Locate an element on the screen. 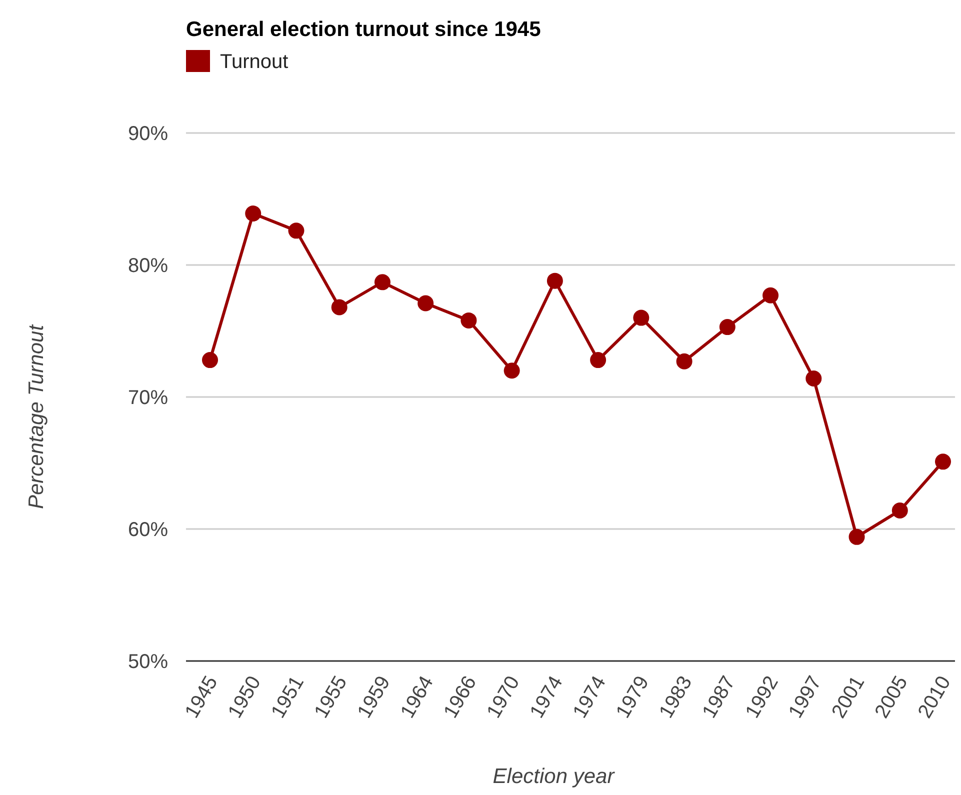  y-axis-title: Percentage Turnout is located at coordinates (36, 417).